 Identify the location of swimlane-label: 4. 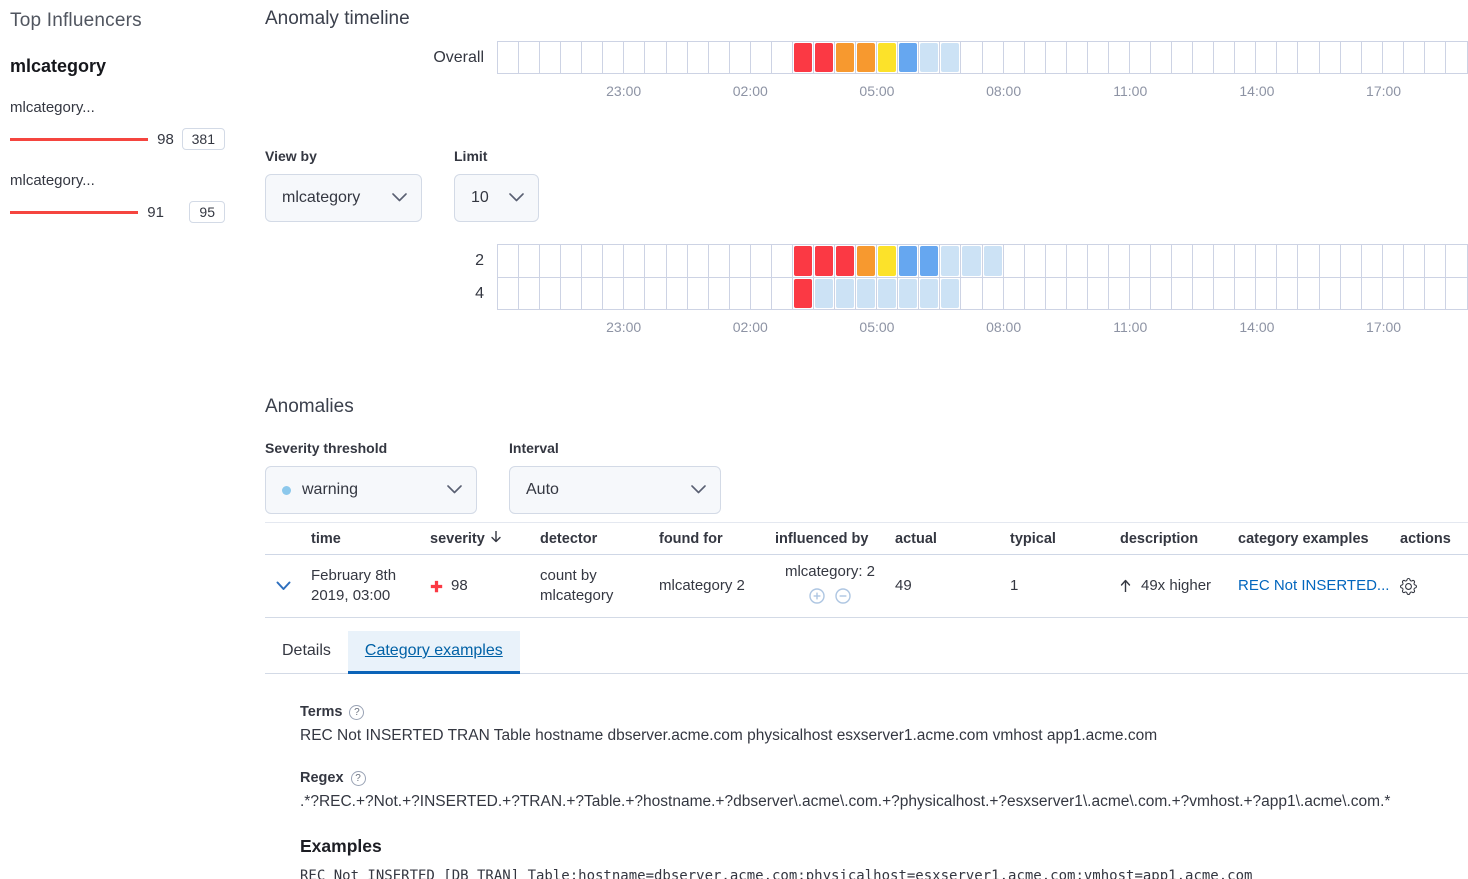
(479, 293).